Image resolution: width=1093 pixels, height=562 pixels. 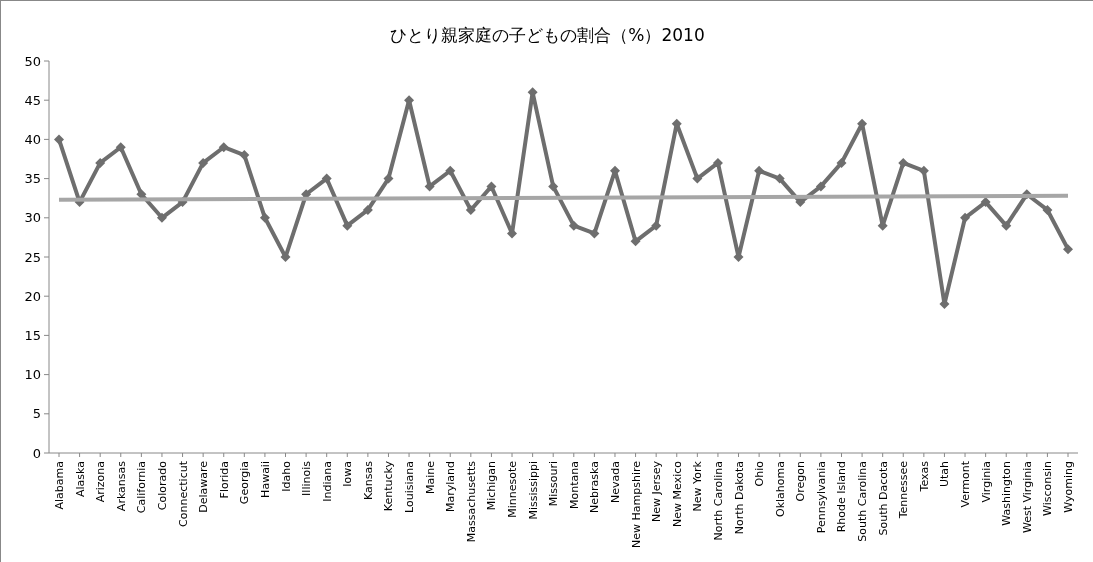 What do you see at coordinates (327, 481) in the screenshot?
I see `x-tick-label: Indiana` at bounding box center [327, 481].